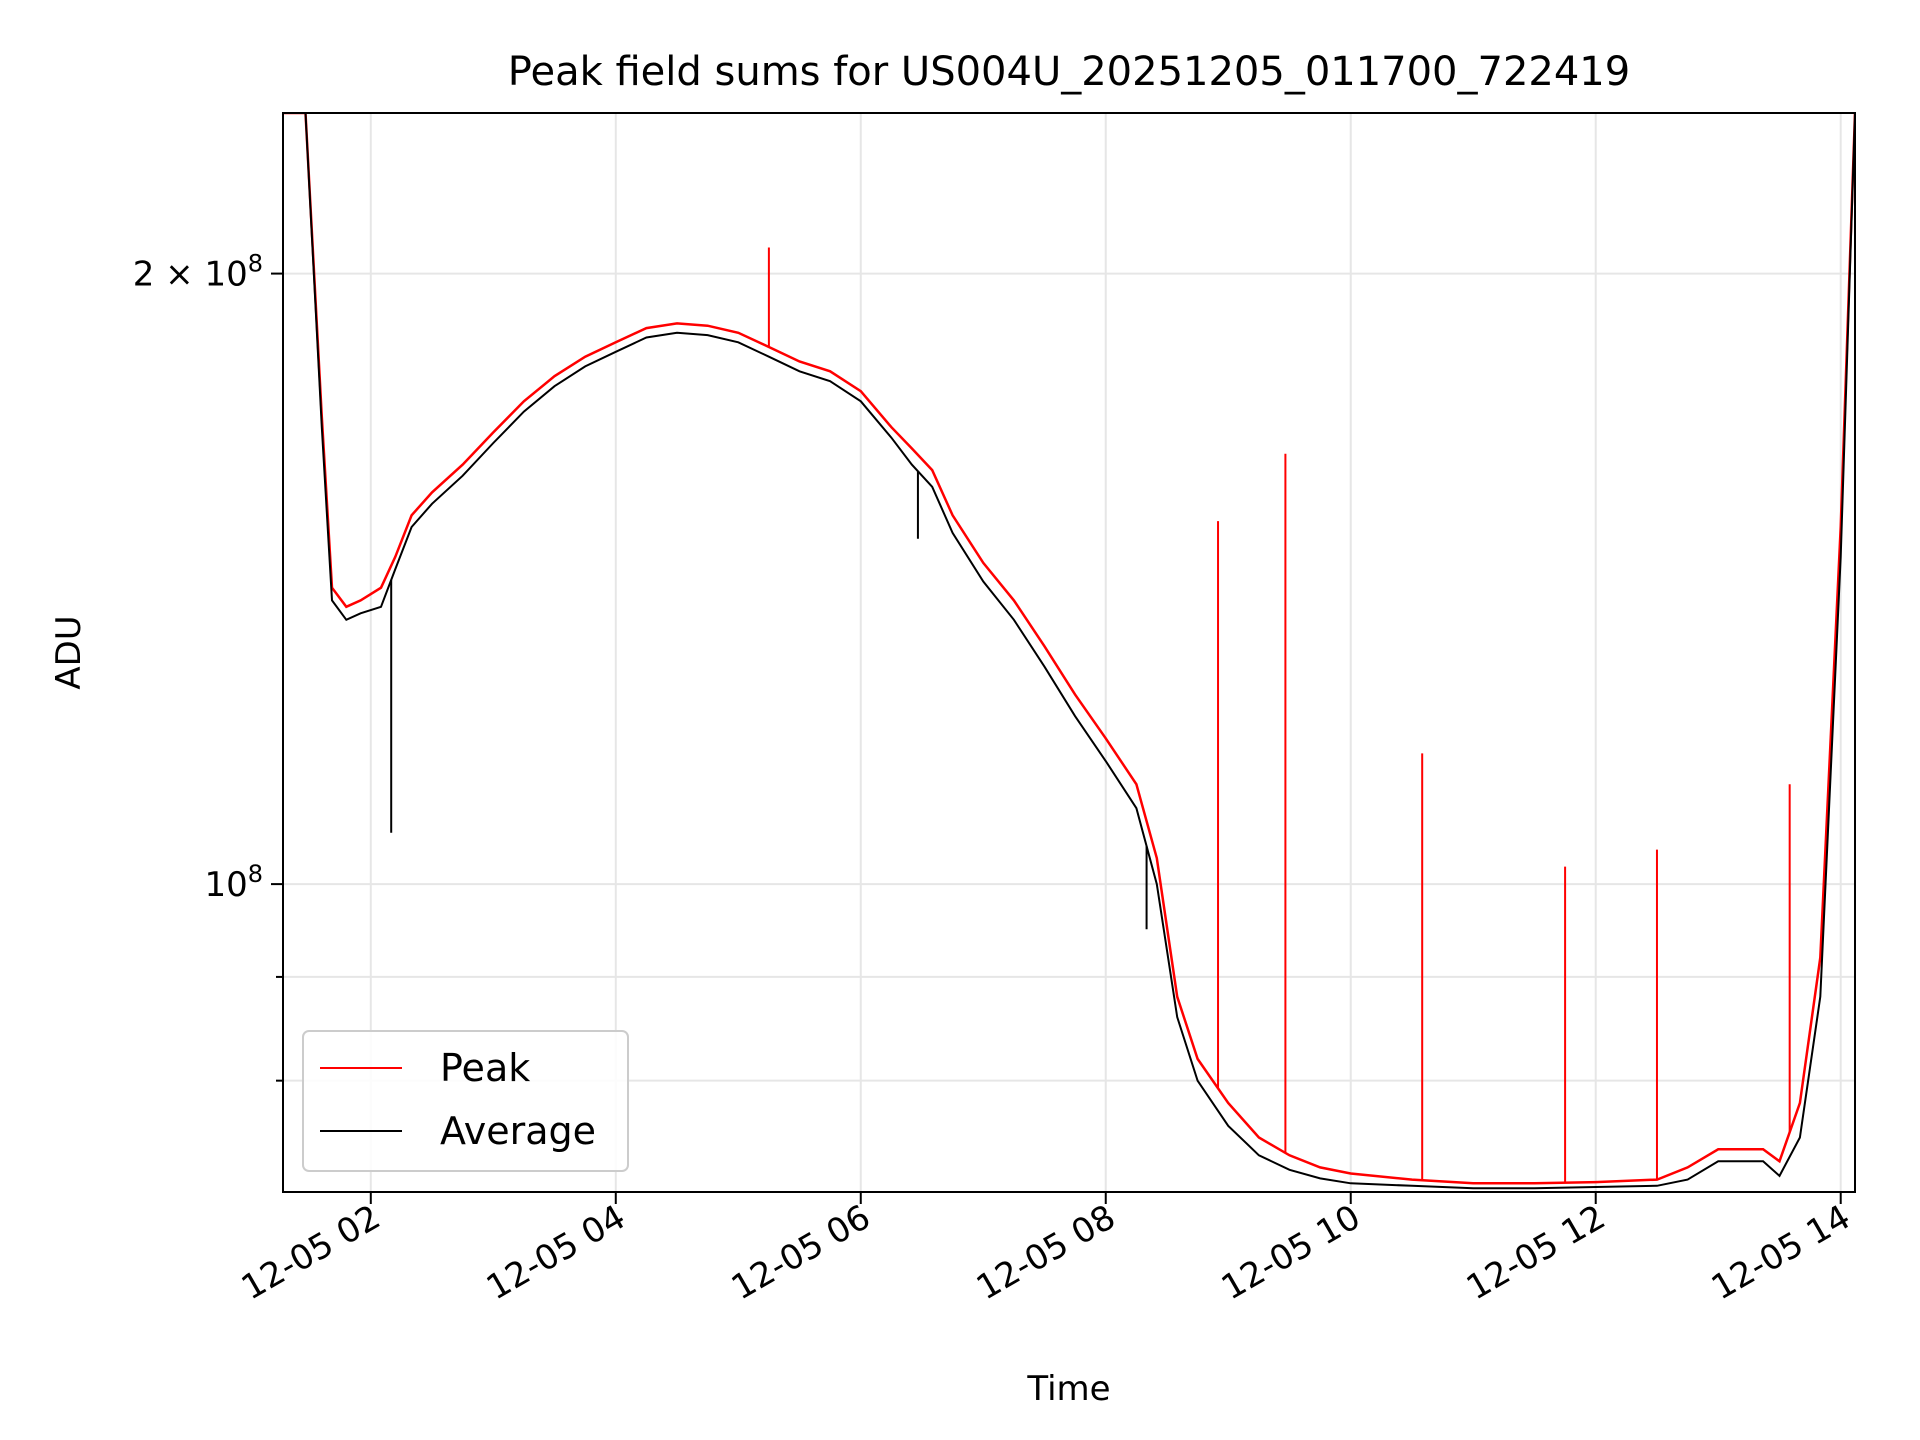 This screenshot has width=1920, height=1440. What do you see at coordinates (1068, 1389) in the screenshot?
I see `x-axis-label: Time` at bounding box center [1068, 1389].